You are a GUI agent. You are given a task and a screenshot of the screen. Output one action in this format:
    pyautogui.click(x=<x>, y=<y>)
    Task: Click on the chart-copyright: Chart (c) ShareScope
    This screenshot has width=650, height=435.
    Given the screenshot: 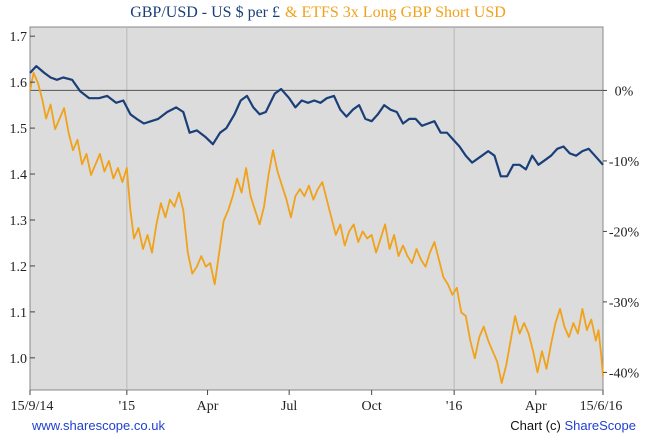 What is the action you would take?
    pyautogui.click(x=573, y=425)
    